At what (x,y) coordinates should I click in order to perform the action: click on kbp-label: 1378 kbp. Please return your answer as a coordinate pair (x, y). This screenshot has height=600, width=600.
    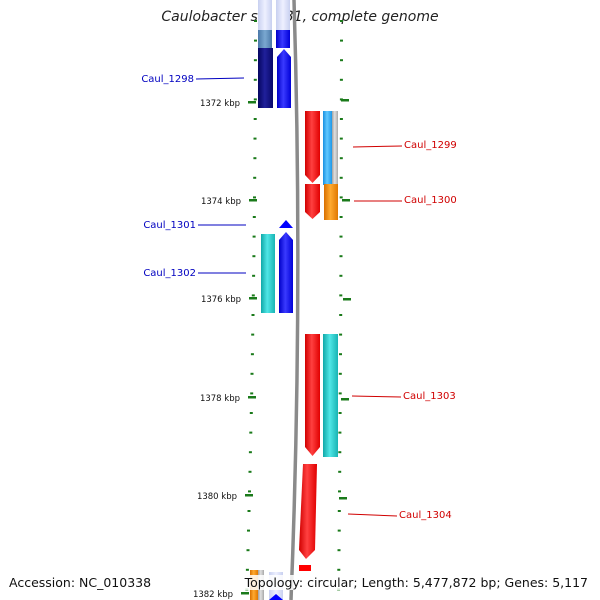
    Looking at the image, I should click on (220, 399).